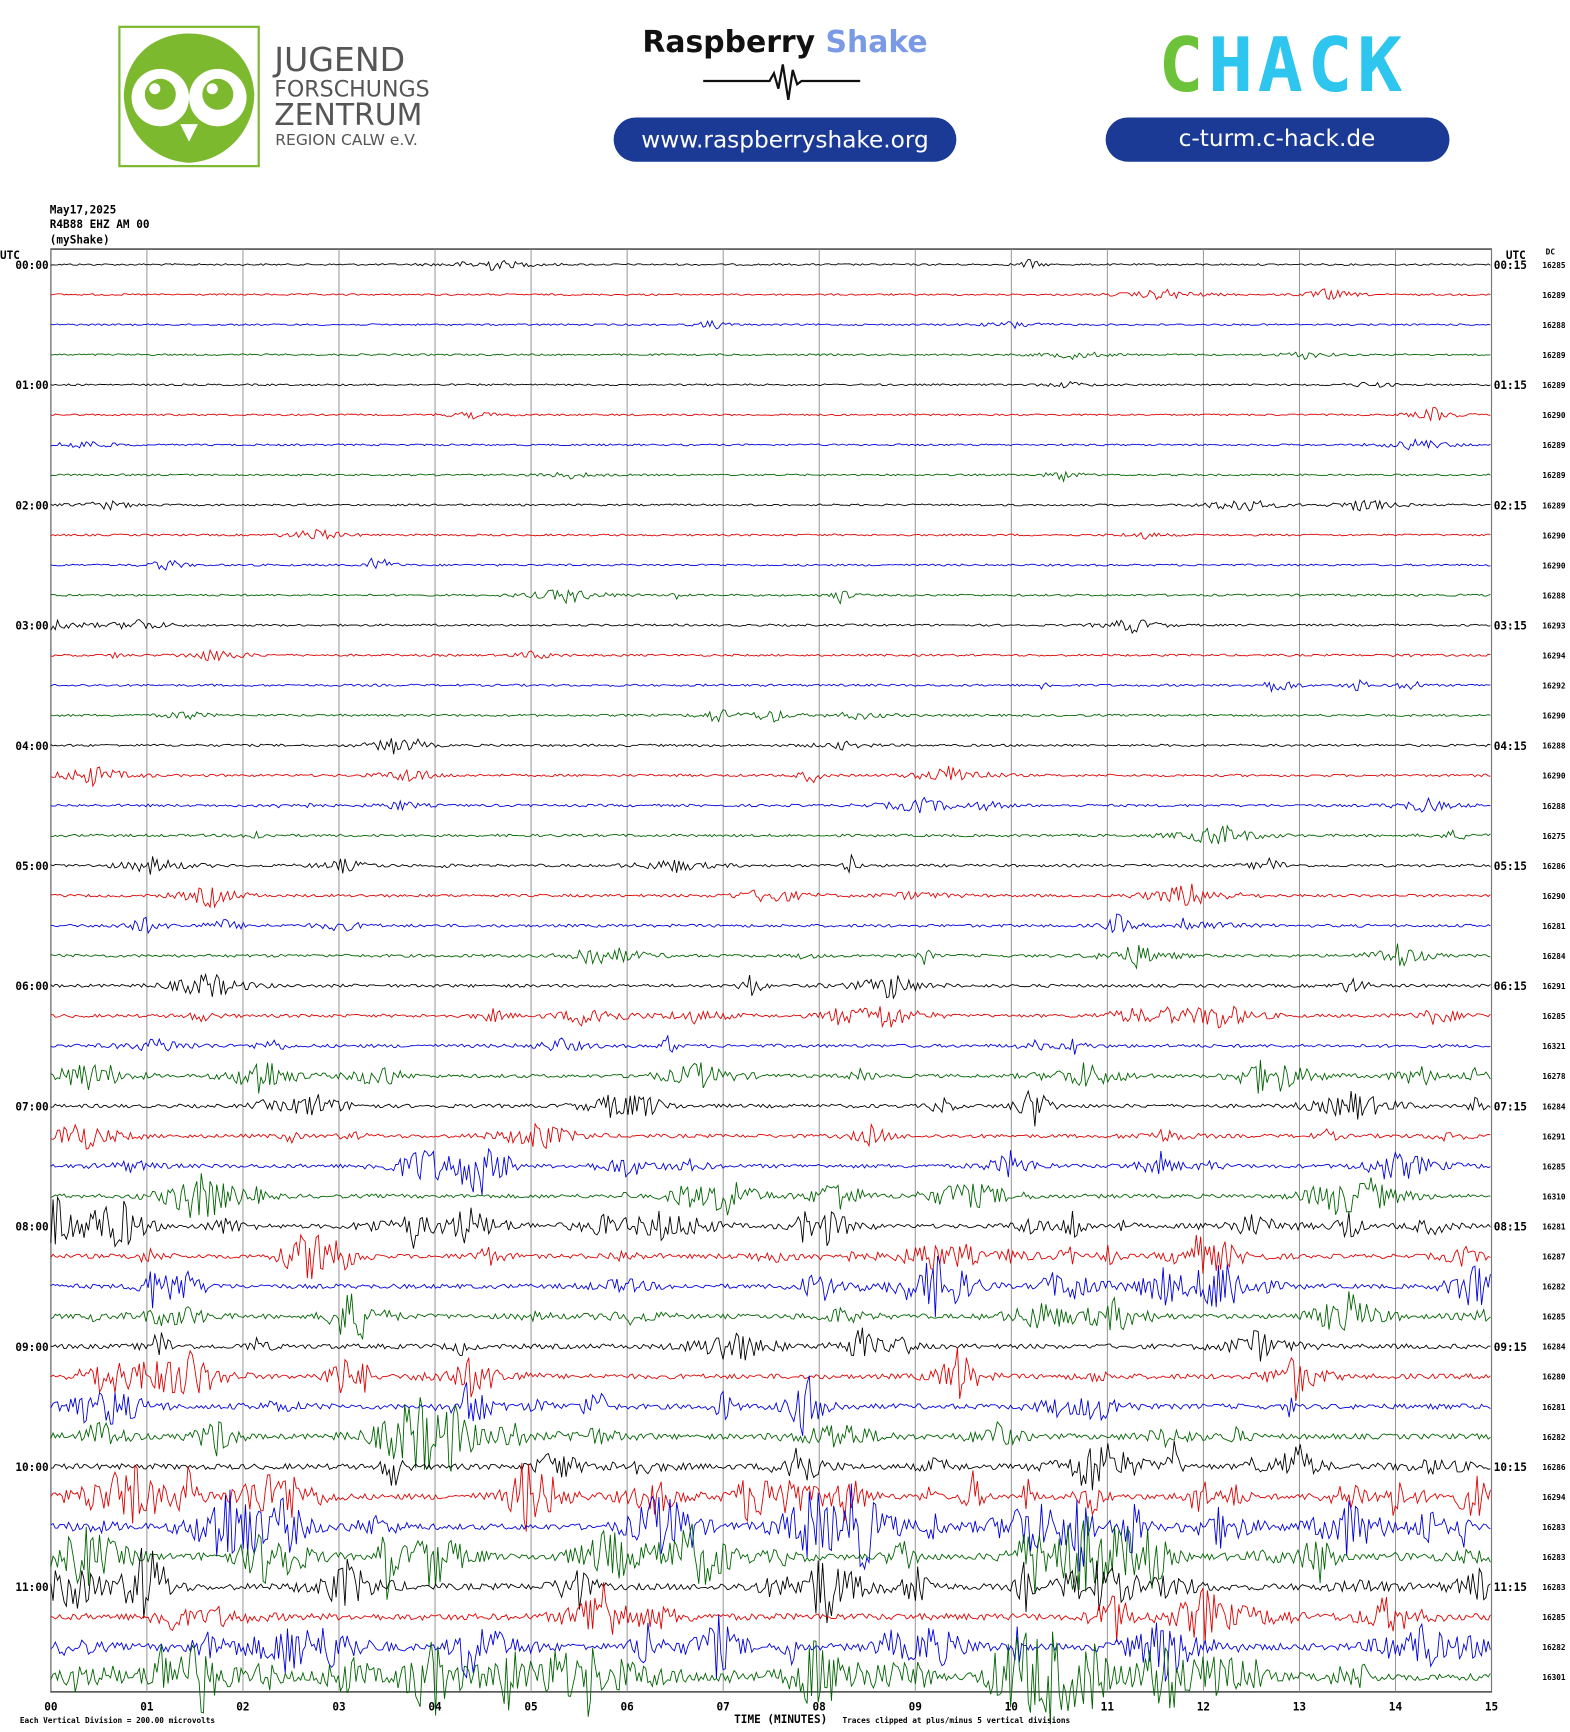 This screenshot has width=1570, height=1732. What do you see at coordinates (31, 1467) in the screenshot?
I see `time-label: 10:00` at bounding box center [31, 1467].